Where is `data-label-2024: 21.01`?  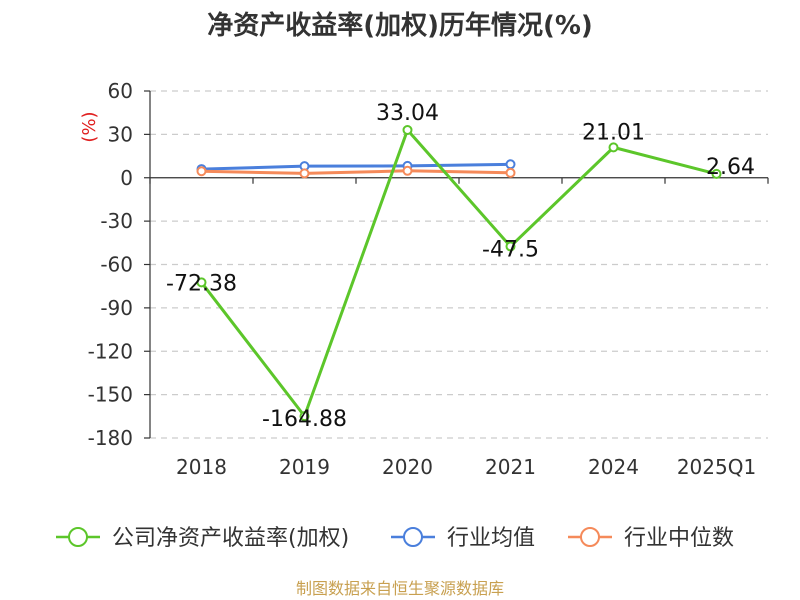 data-label-2024: 21.01 is located at coordinates (613, 132).